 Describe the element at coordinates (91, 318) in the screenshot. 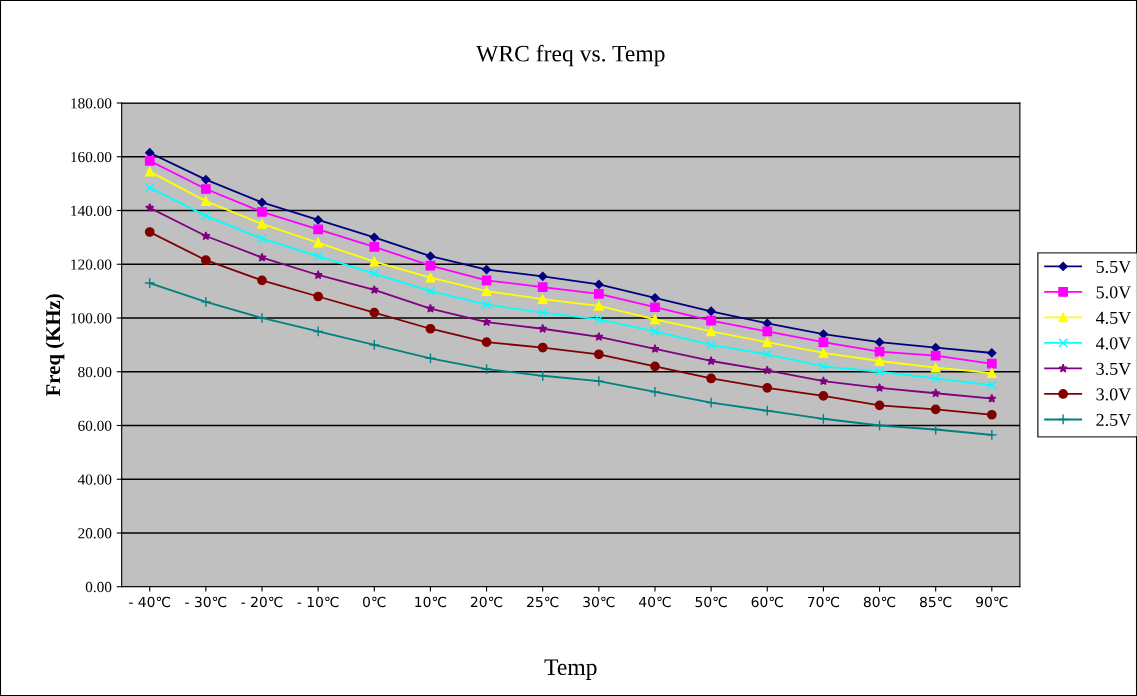

I see `y-tick-label: 100.00` at that location.